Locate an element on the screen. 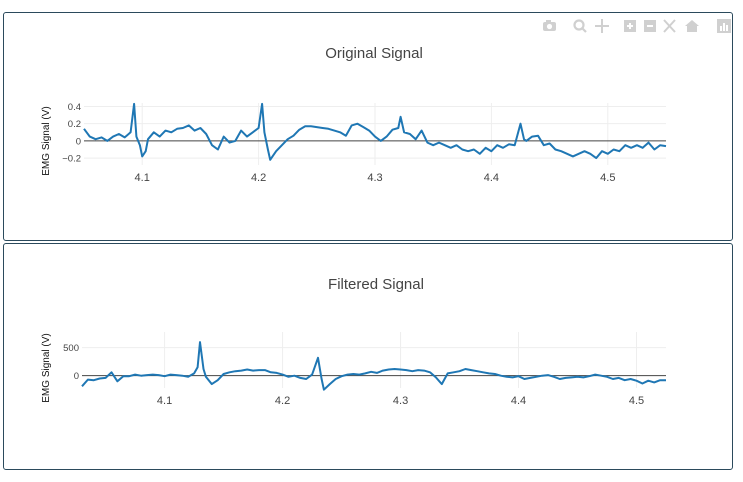 This screenshot has width=743, height=482. y-tick-label: 0.4 is located at coordinates (74, 107).